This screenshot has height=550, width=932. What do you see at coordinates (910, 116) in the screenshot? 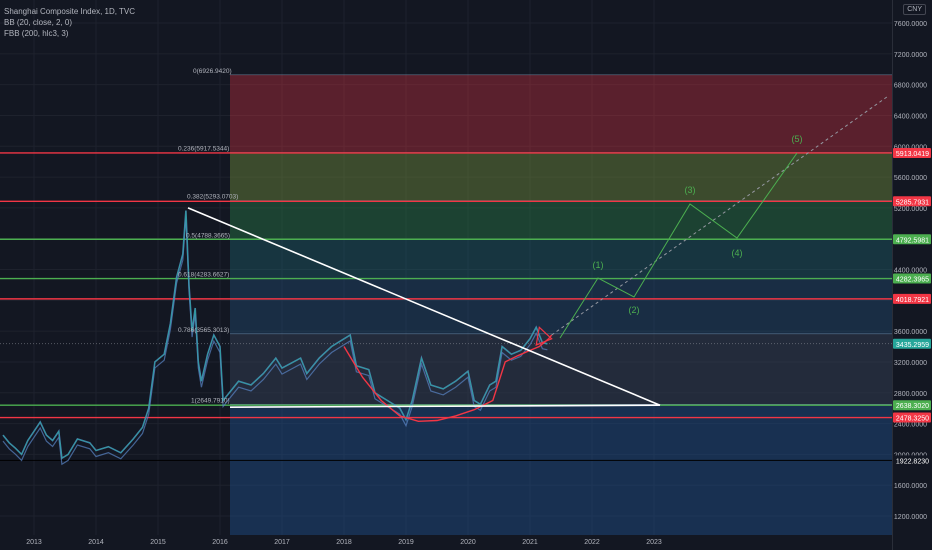
I see `y-tick-label: 6400.0000` at bounding box center [910, 116].